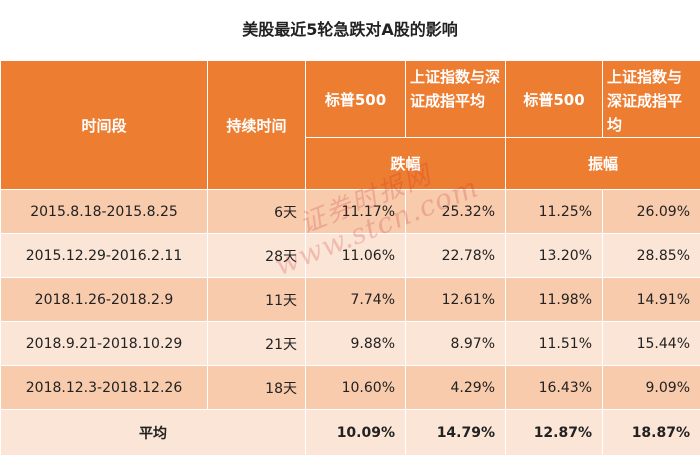  Describe the element at coordinates (554, 212) in the screenshot. I see `cell-sp500-amplitude: 11.25%` at that location.